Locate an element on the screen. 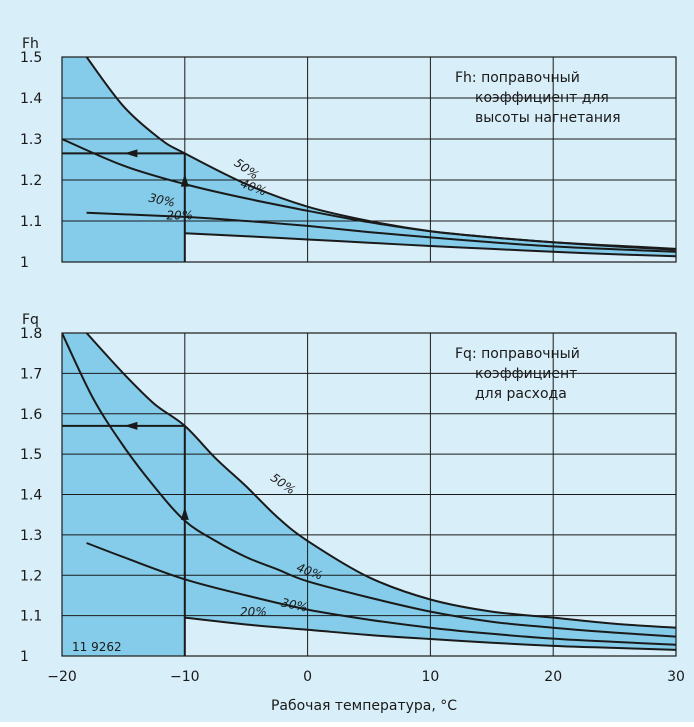  fh-annotation-line1: Fh: поправочный is located at coordinates (517, 78).